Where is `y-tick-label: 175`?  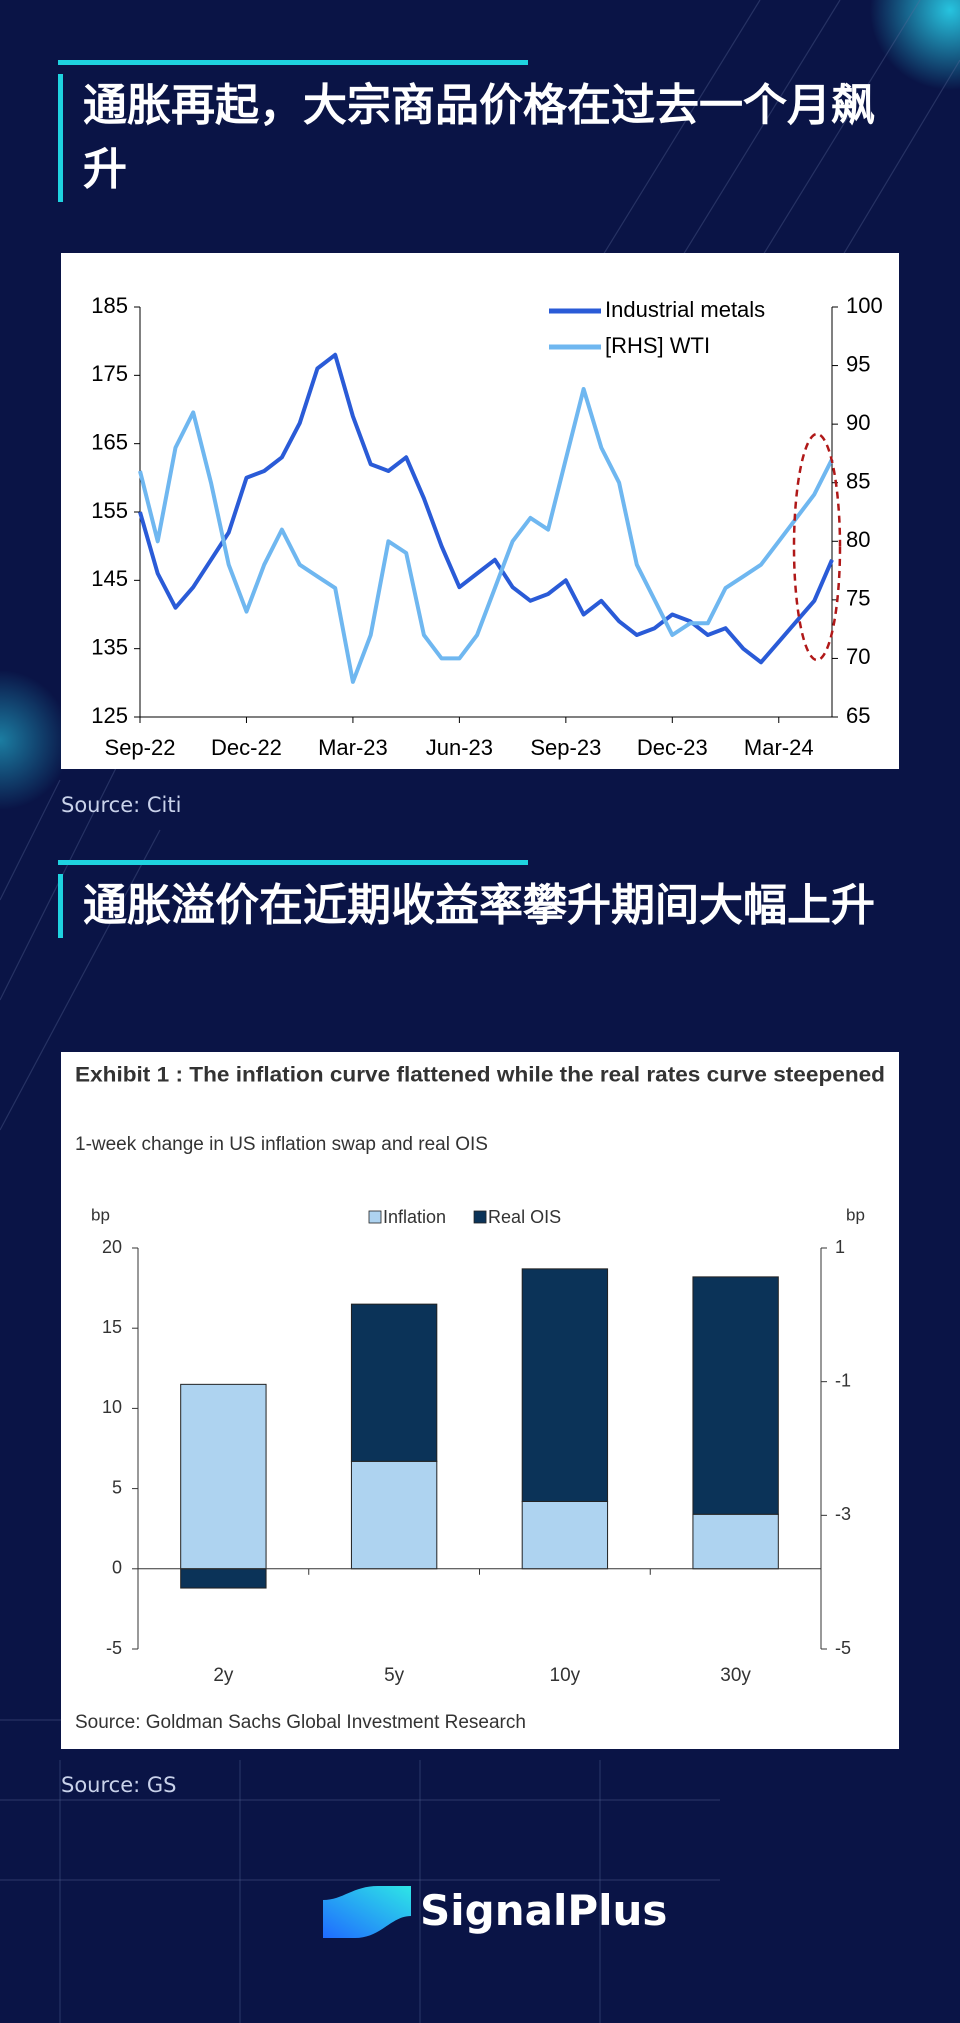
y-tick-label: 175 is located at coordinates (109, 373).